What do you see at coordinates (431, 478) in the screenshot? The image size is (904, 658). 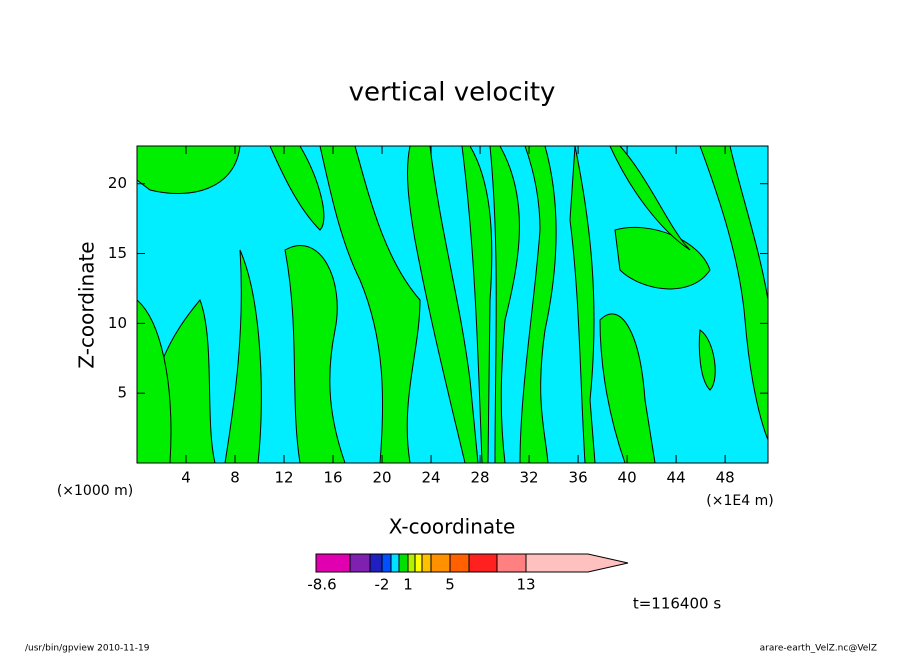 I see `x-tick-label: 24` at bounding box center [431, 478].